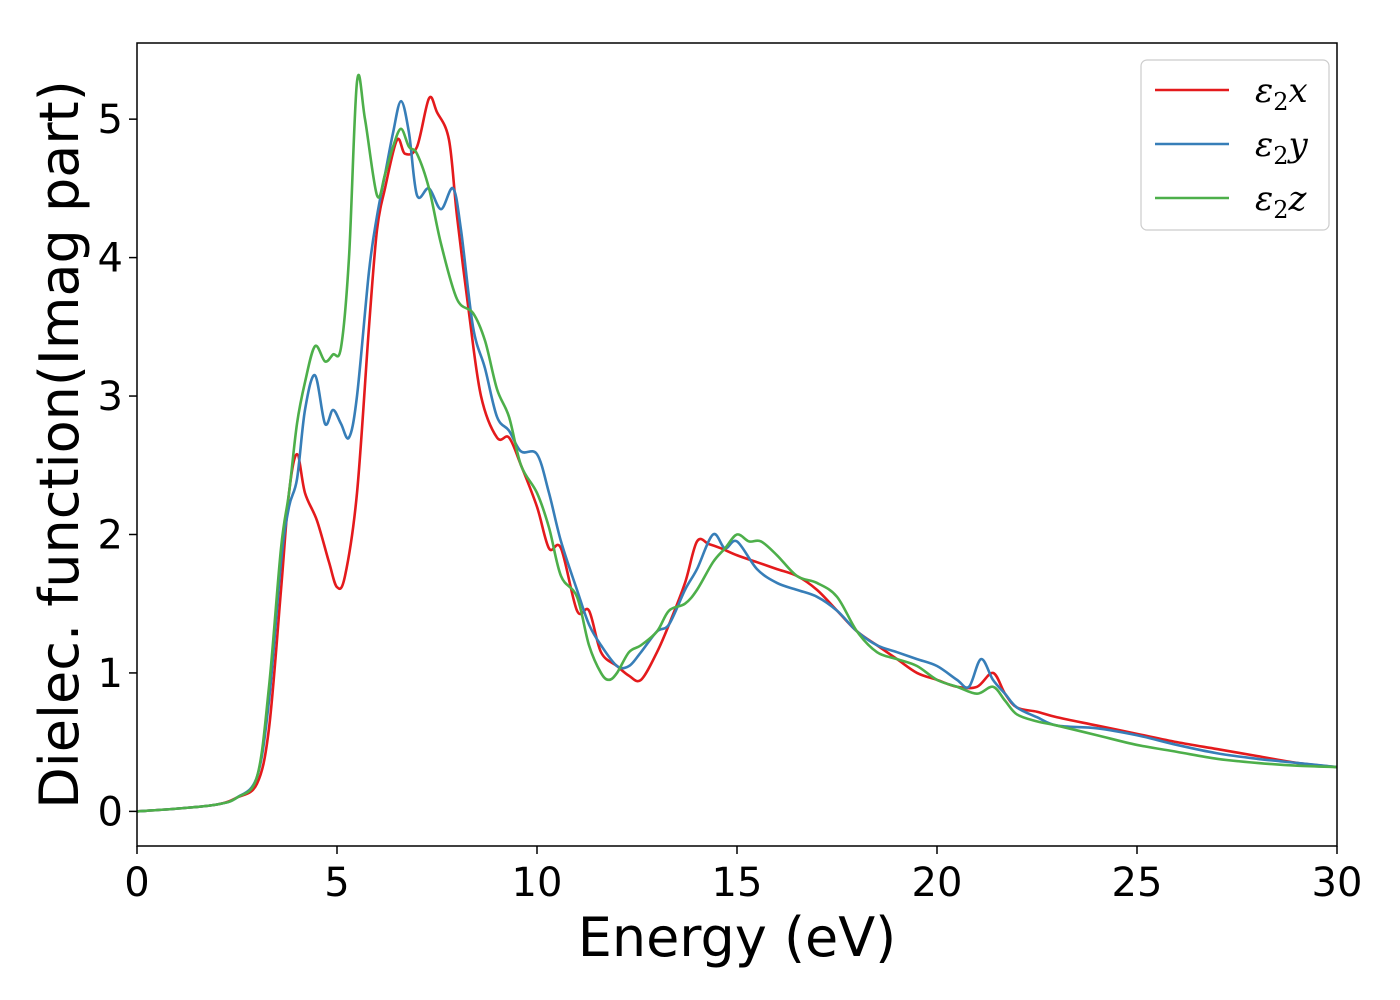  What do you see at coordinates (537, 883) in the screenshot?
I see `x-tick-label: 10` at bounding box center [537, 883].